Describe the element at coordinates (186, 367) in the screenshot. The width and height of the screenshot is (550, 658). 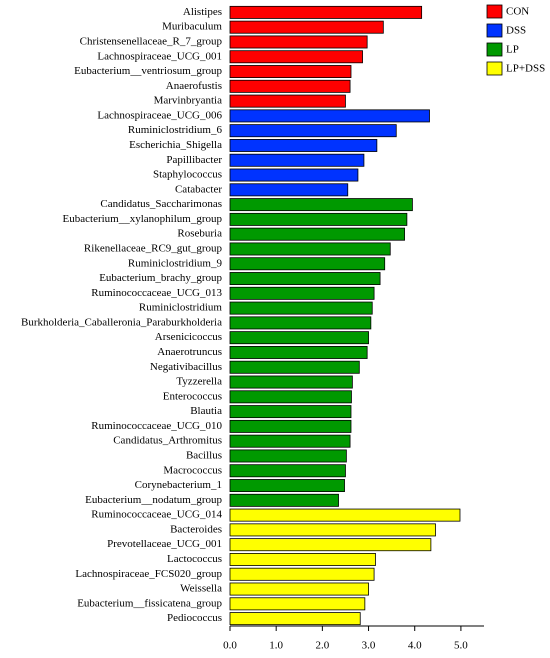
I see `y-tick-label: Negativibacillus` at that location.